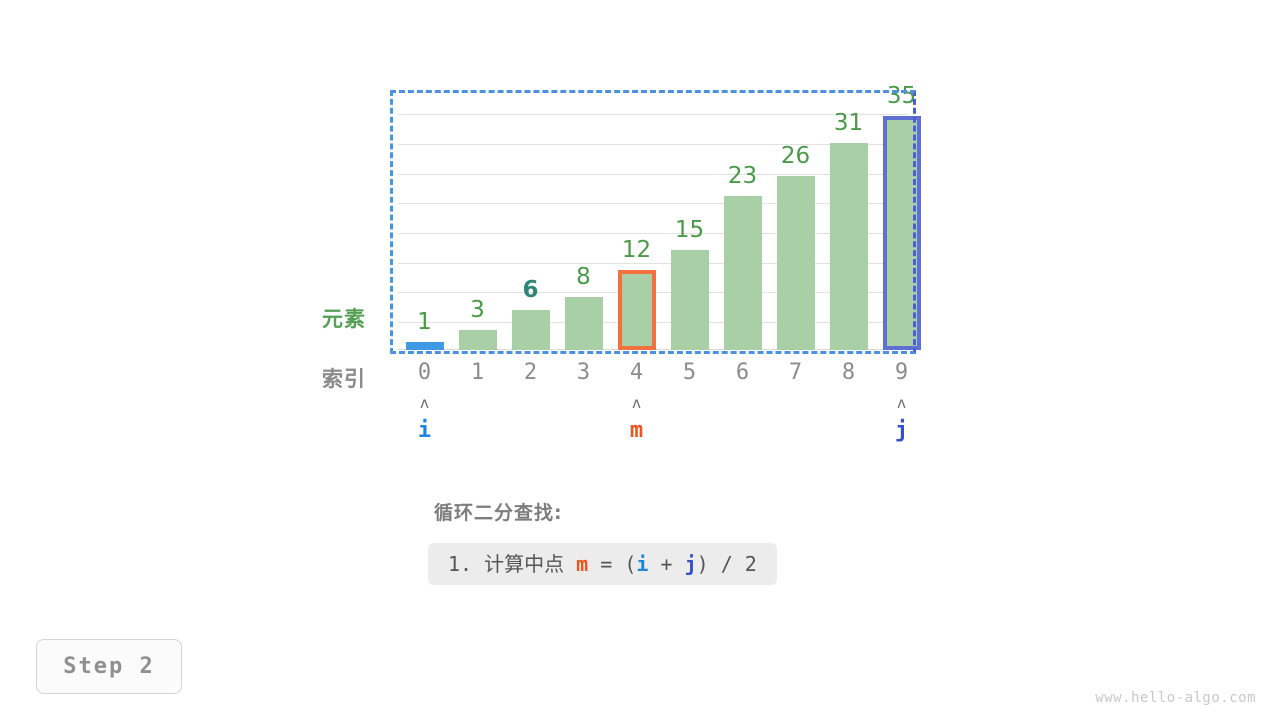 The image size is (1280, 720). What do you see at coordinates (424, 372) in the screenshot?
I see `index-label: 0` at bounding box center [424, 372].